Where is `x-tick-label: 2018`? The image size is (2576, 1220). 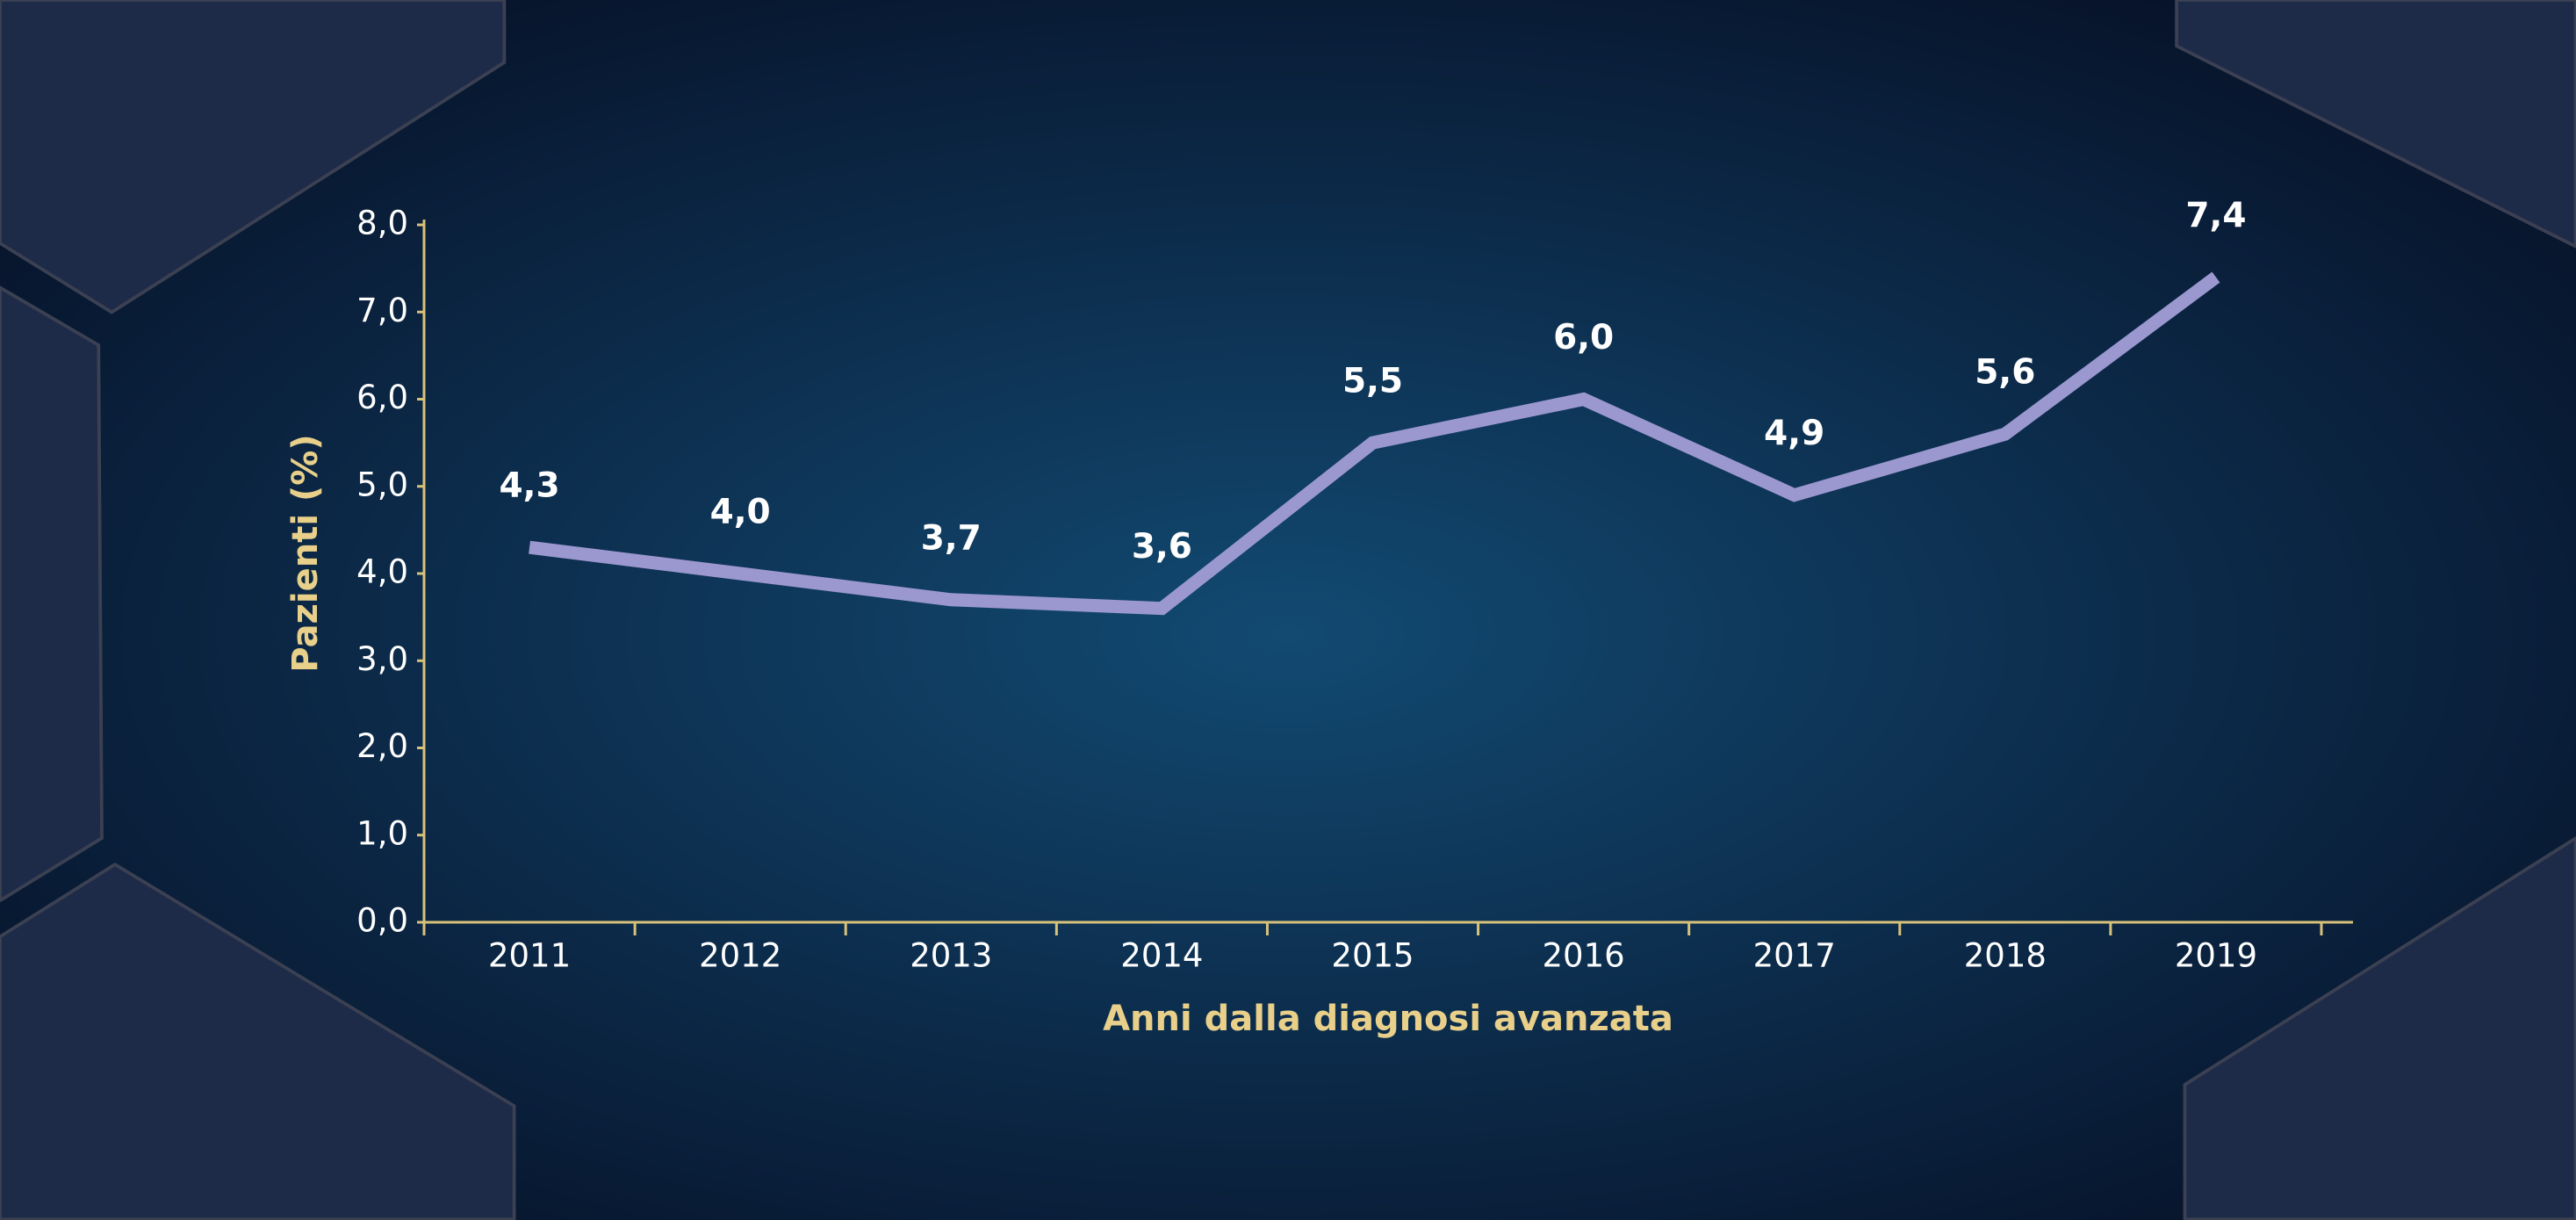
x-tick-label: 2018 is located at coordinates (2005, 956).